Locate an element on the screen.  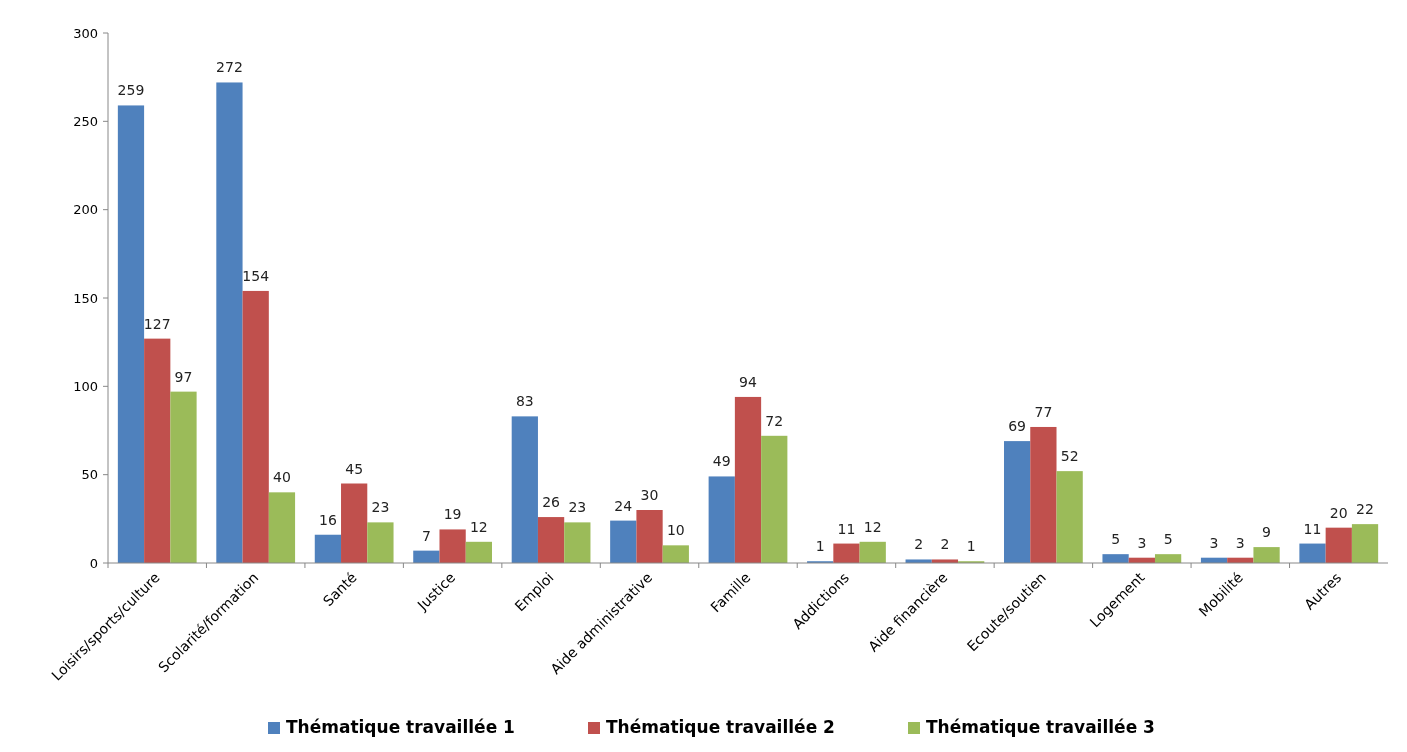
data-label: 72 is located at coordinates (774, 420).